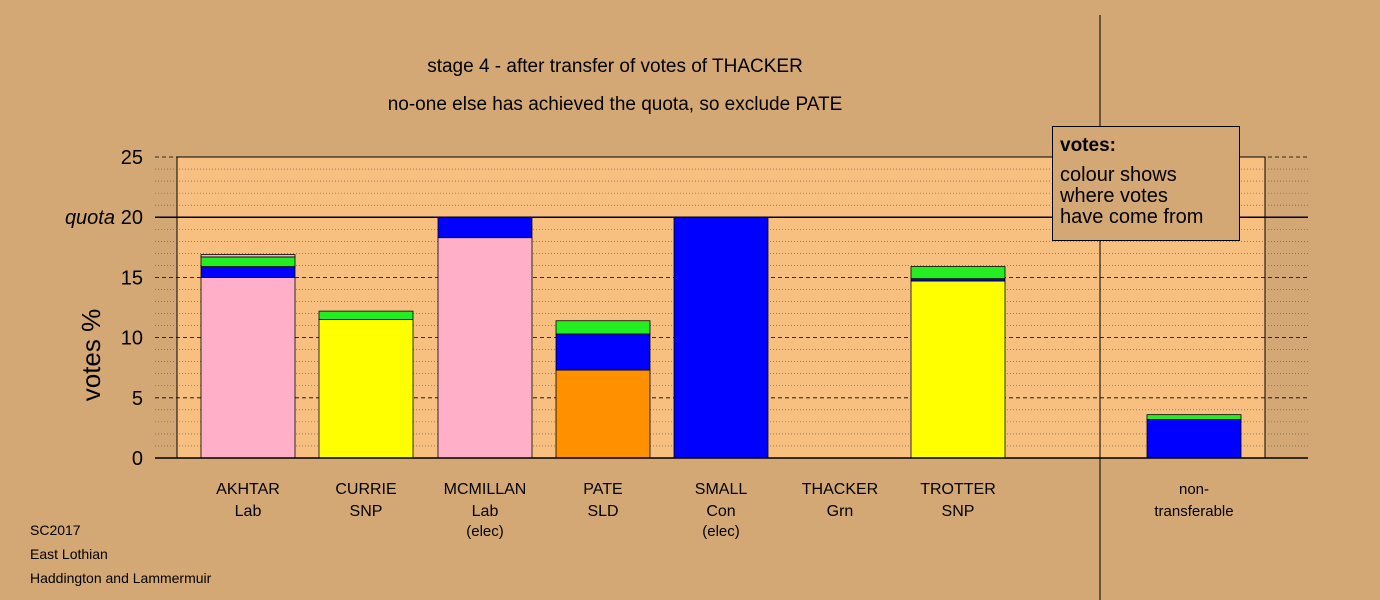  I want to click on y-tick-label: 20, so click(132, 218).